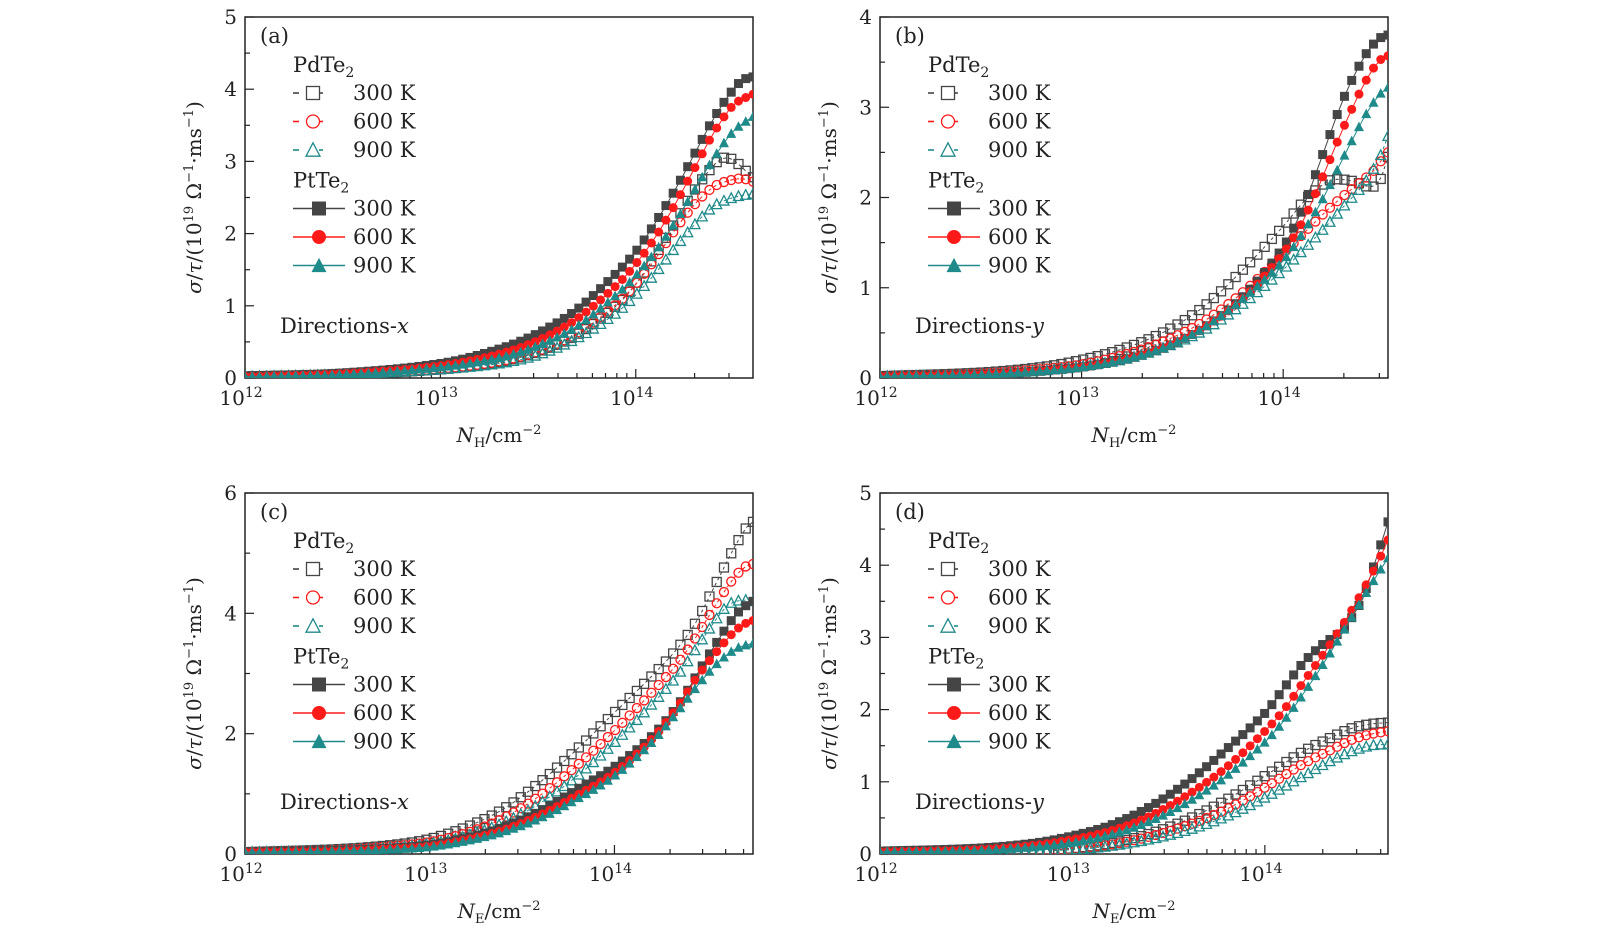  Describe the element at coordinates (499, 225) in the screenshot. I see `data-layer` at that location.